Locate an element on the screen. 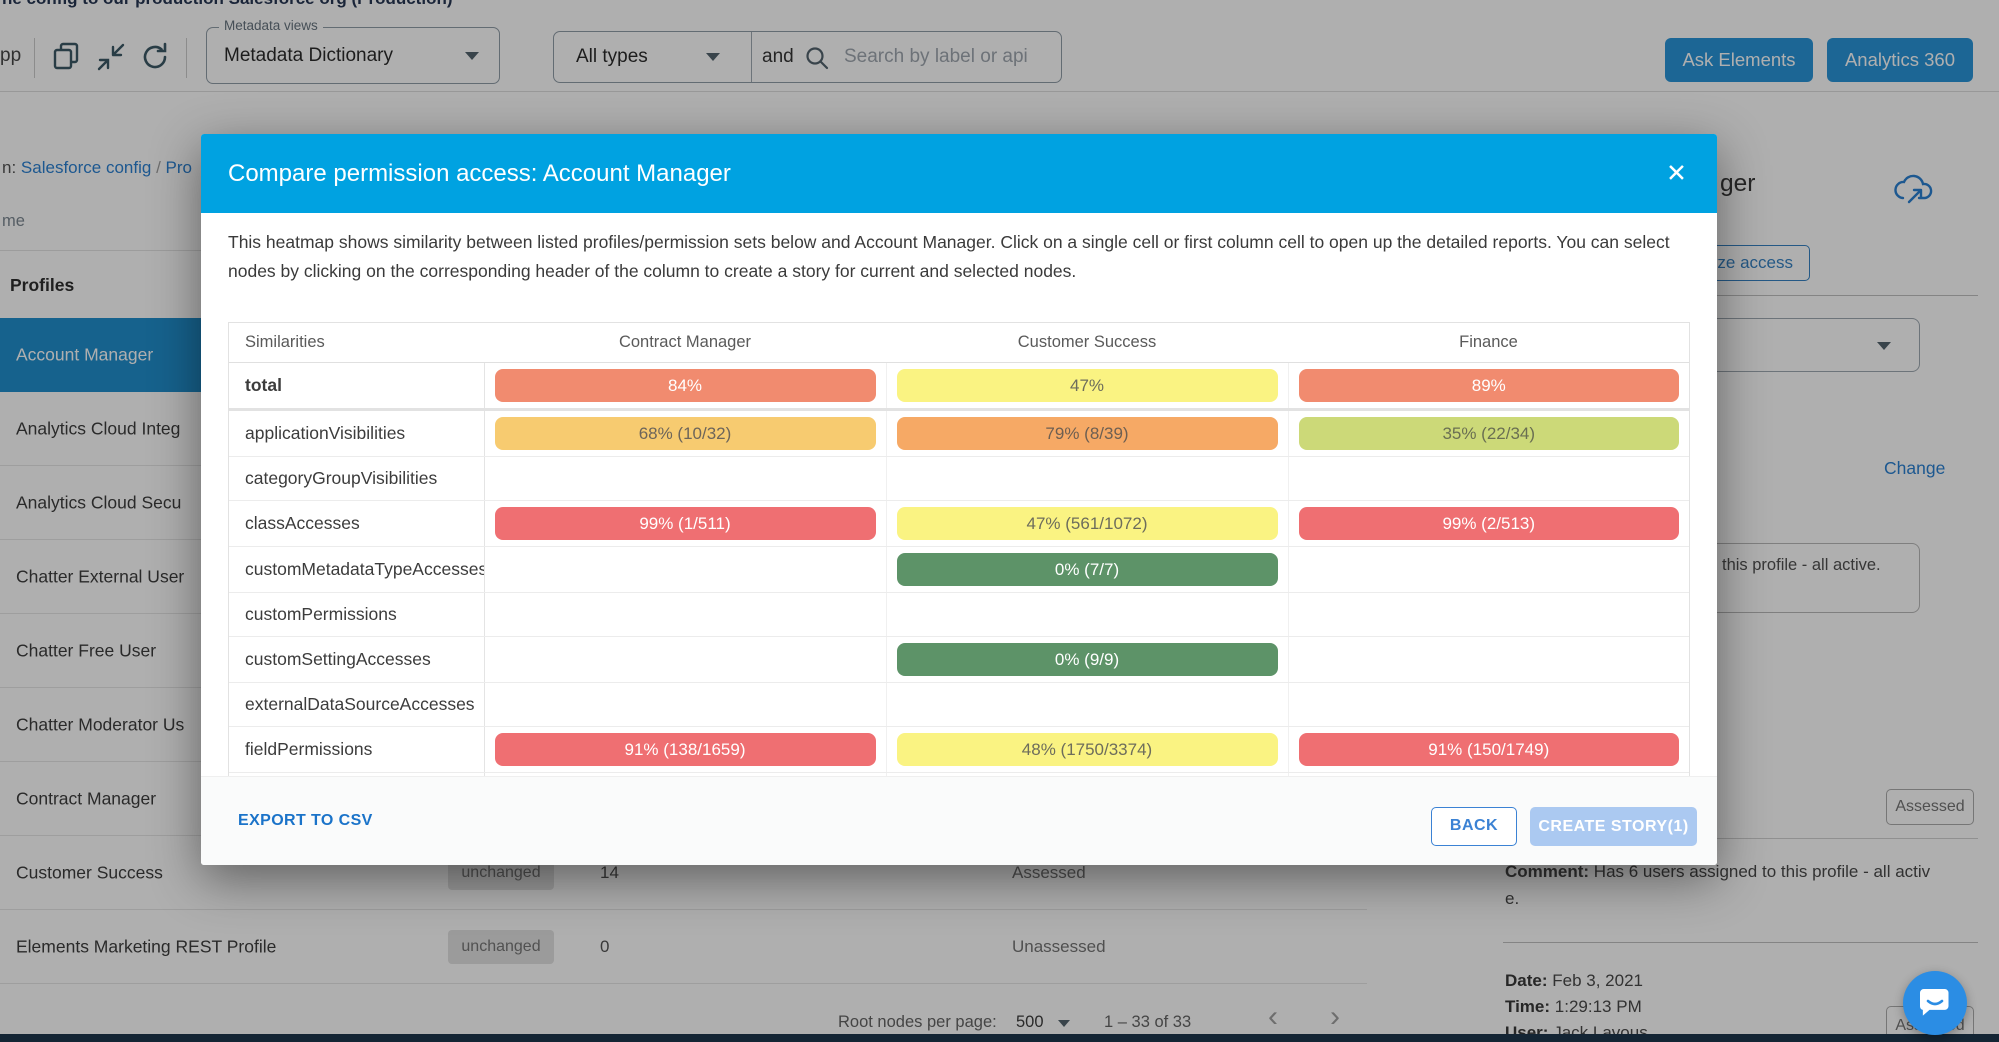 This screenshot has height=1042, width=1999. chevron-right-icon: › is located at coordinates (1335, 1016).